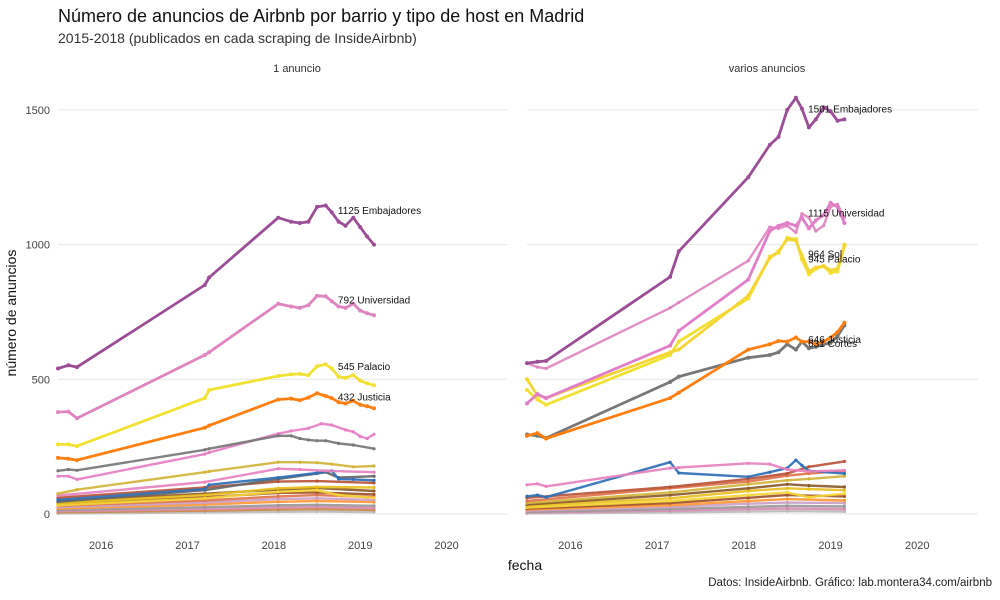  What do you see at coordinates (744, 546) in the screenshot?
I see `x-tick-label: 2018` at bounding box center [744, 546].